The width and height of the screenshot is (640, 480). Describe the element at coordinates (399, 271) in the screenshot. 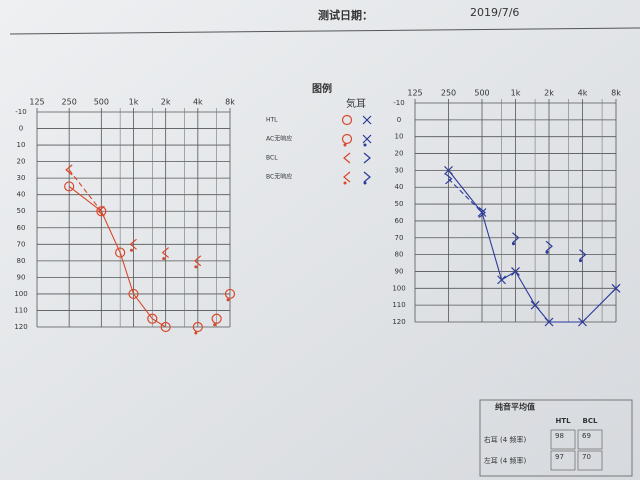

I see `y-tick-label: 90` at that location.